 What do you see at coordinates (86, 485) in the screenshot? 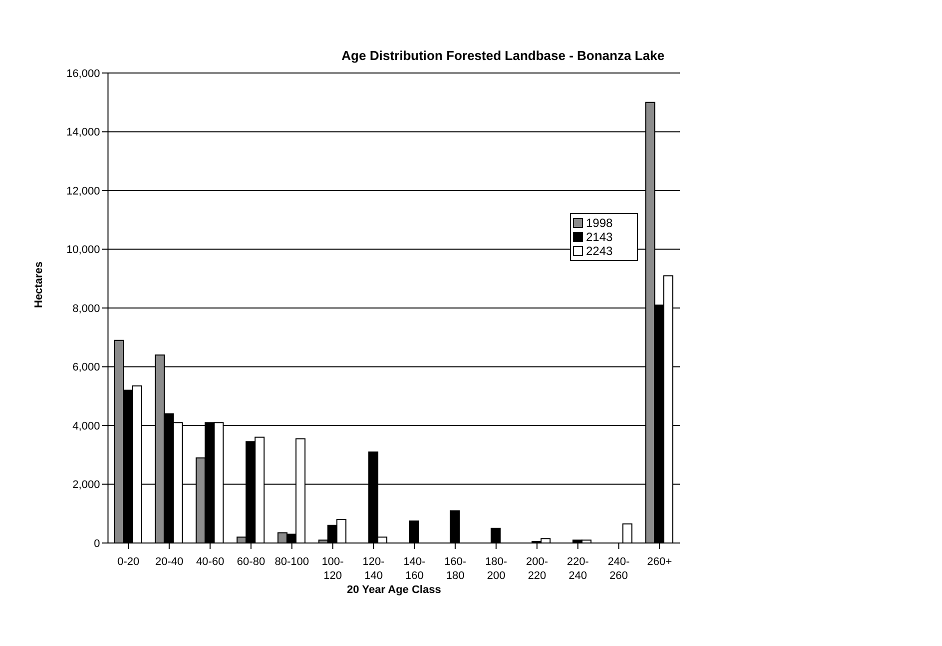
I see `y-tick-label: 2,000` at bounding box center [86, 485].